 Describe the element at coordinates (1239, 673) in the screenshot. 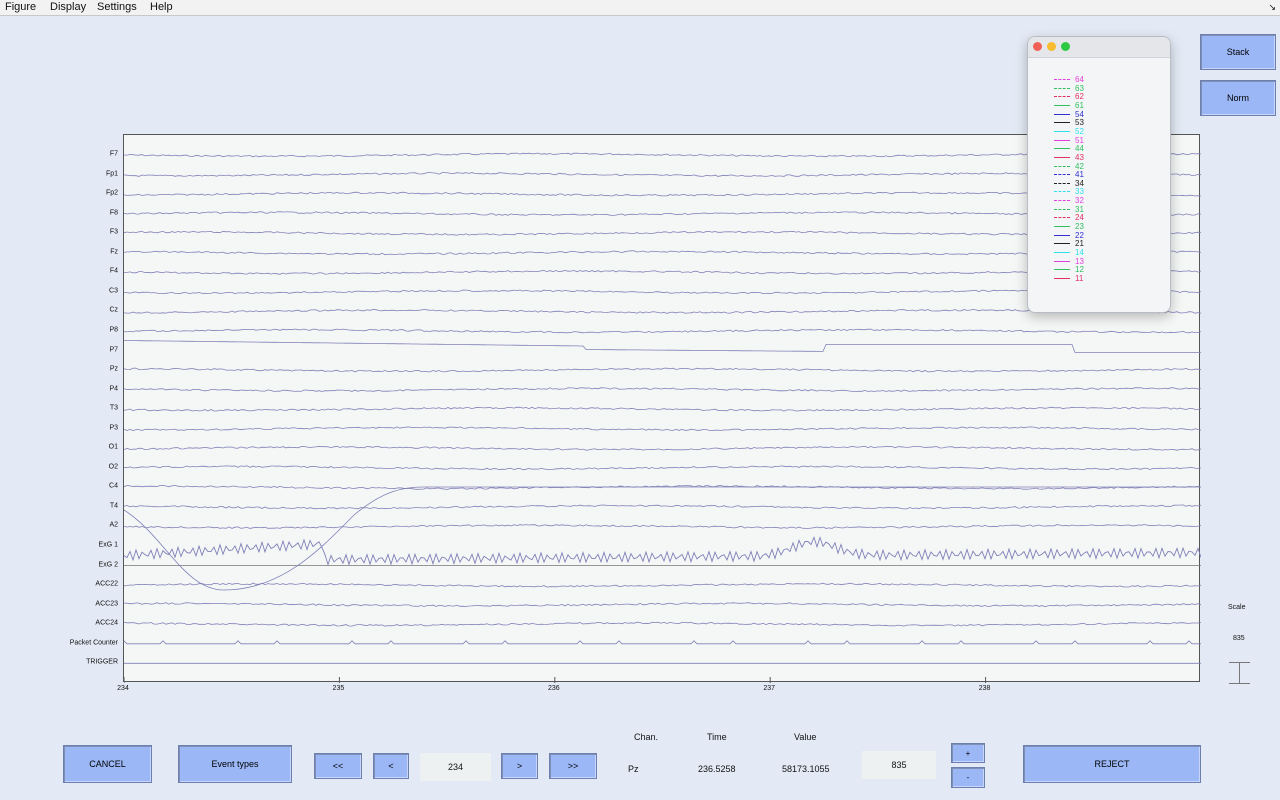

I see `scale-bar` at that location.